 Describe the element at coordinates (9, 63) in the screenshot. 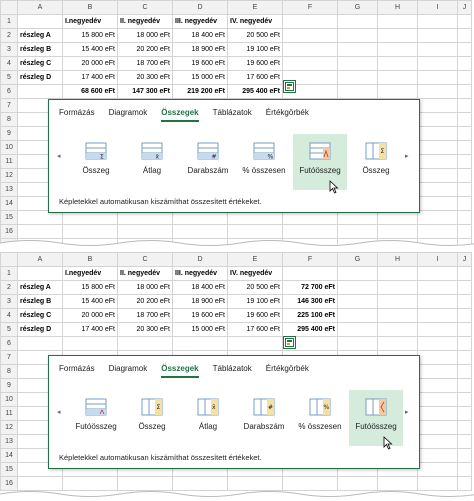

I see `row-header: 4` at that location.